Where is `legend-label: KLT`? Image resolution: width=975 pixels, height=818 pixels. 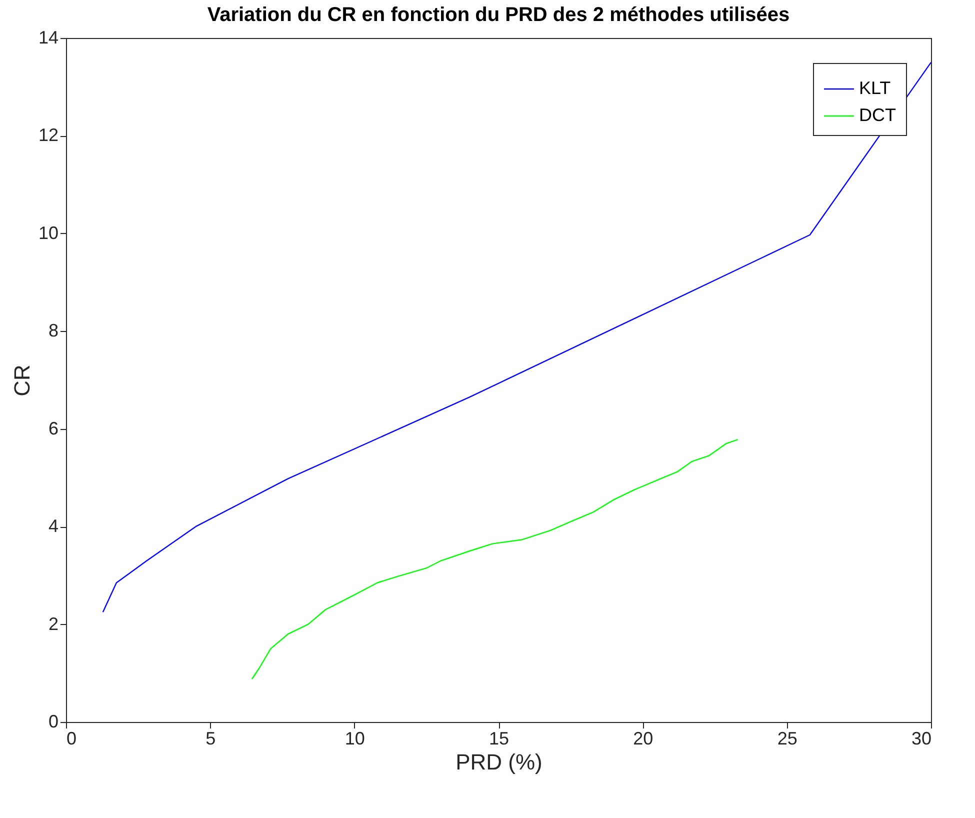
legend-label: KLT is located at coordinates (875, 88).